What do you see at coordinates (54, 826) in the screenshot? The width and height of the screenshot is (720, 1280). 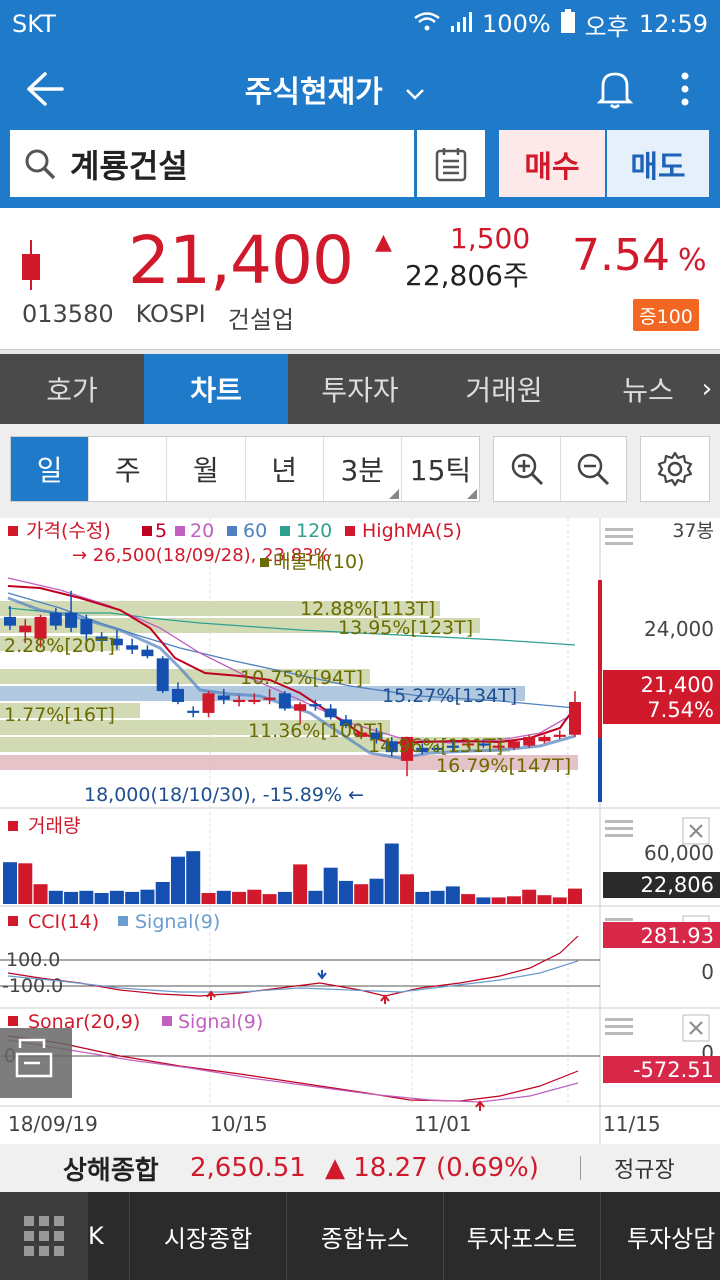 I see `volume-label: 거래량` at bounding box center [54, 826].